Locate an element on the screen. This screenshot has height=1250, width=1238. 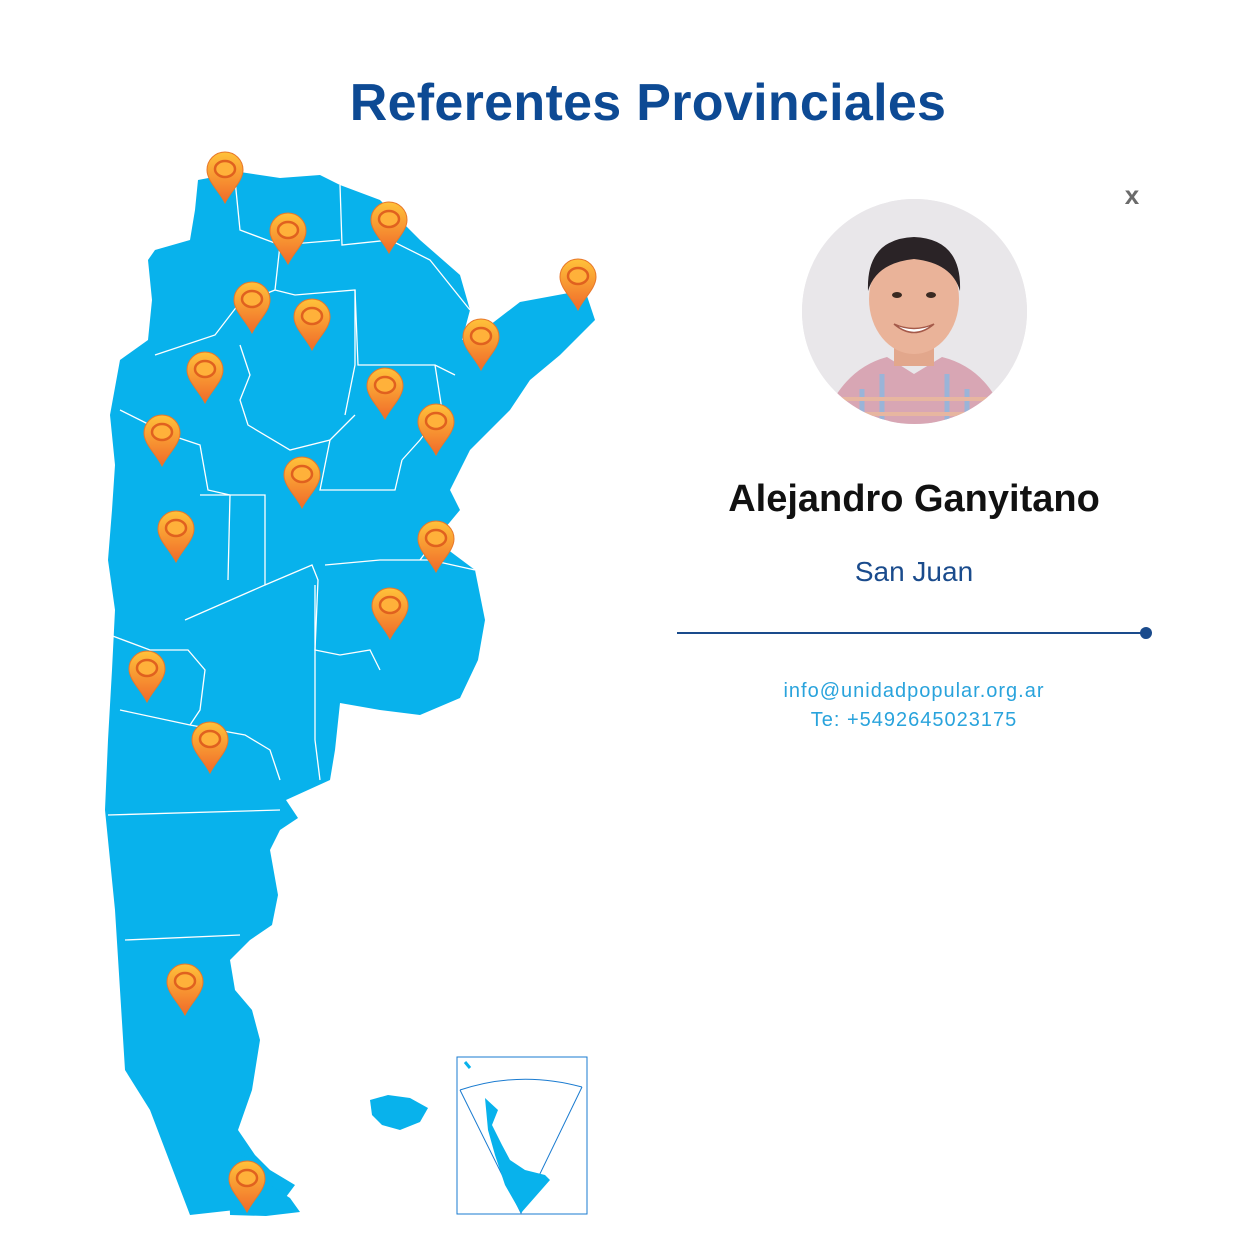
referente-phone: Te: +5492645023175 is located at coordinates (914, 720).